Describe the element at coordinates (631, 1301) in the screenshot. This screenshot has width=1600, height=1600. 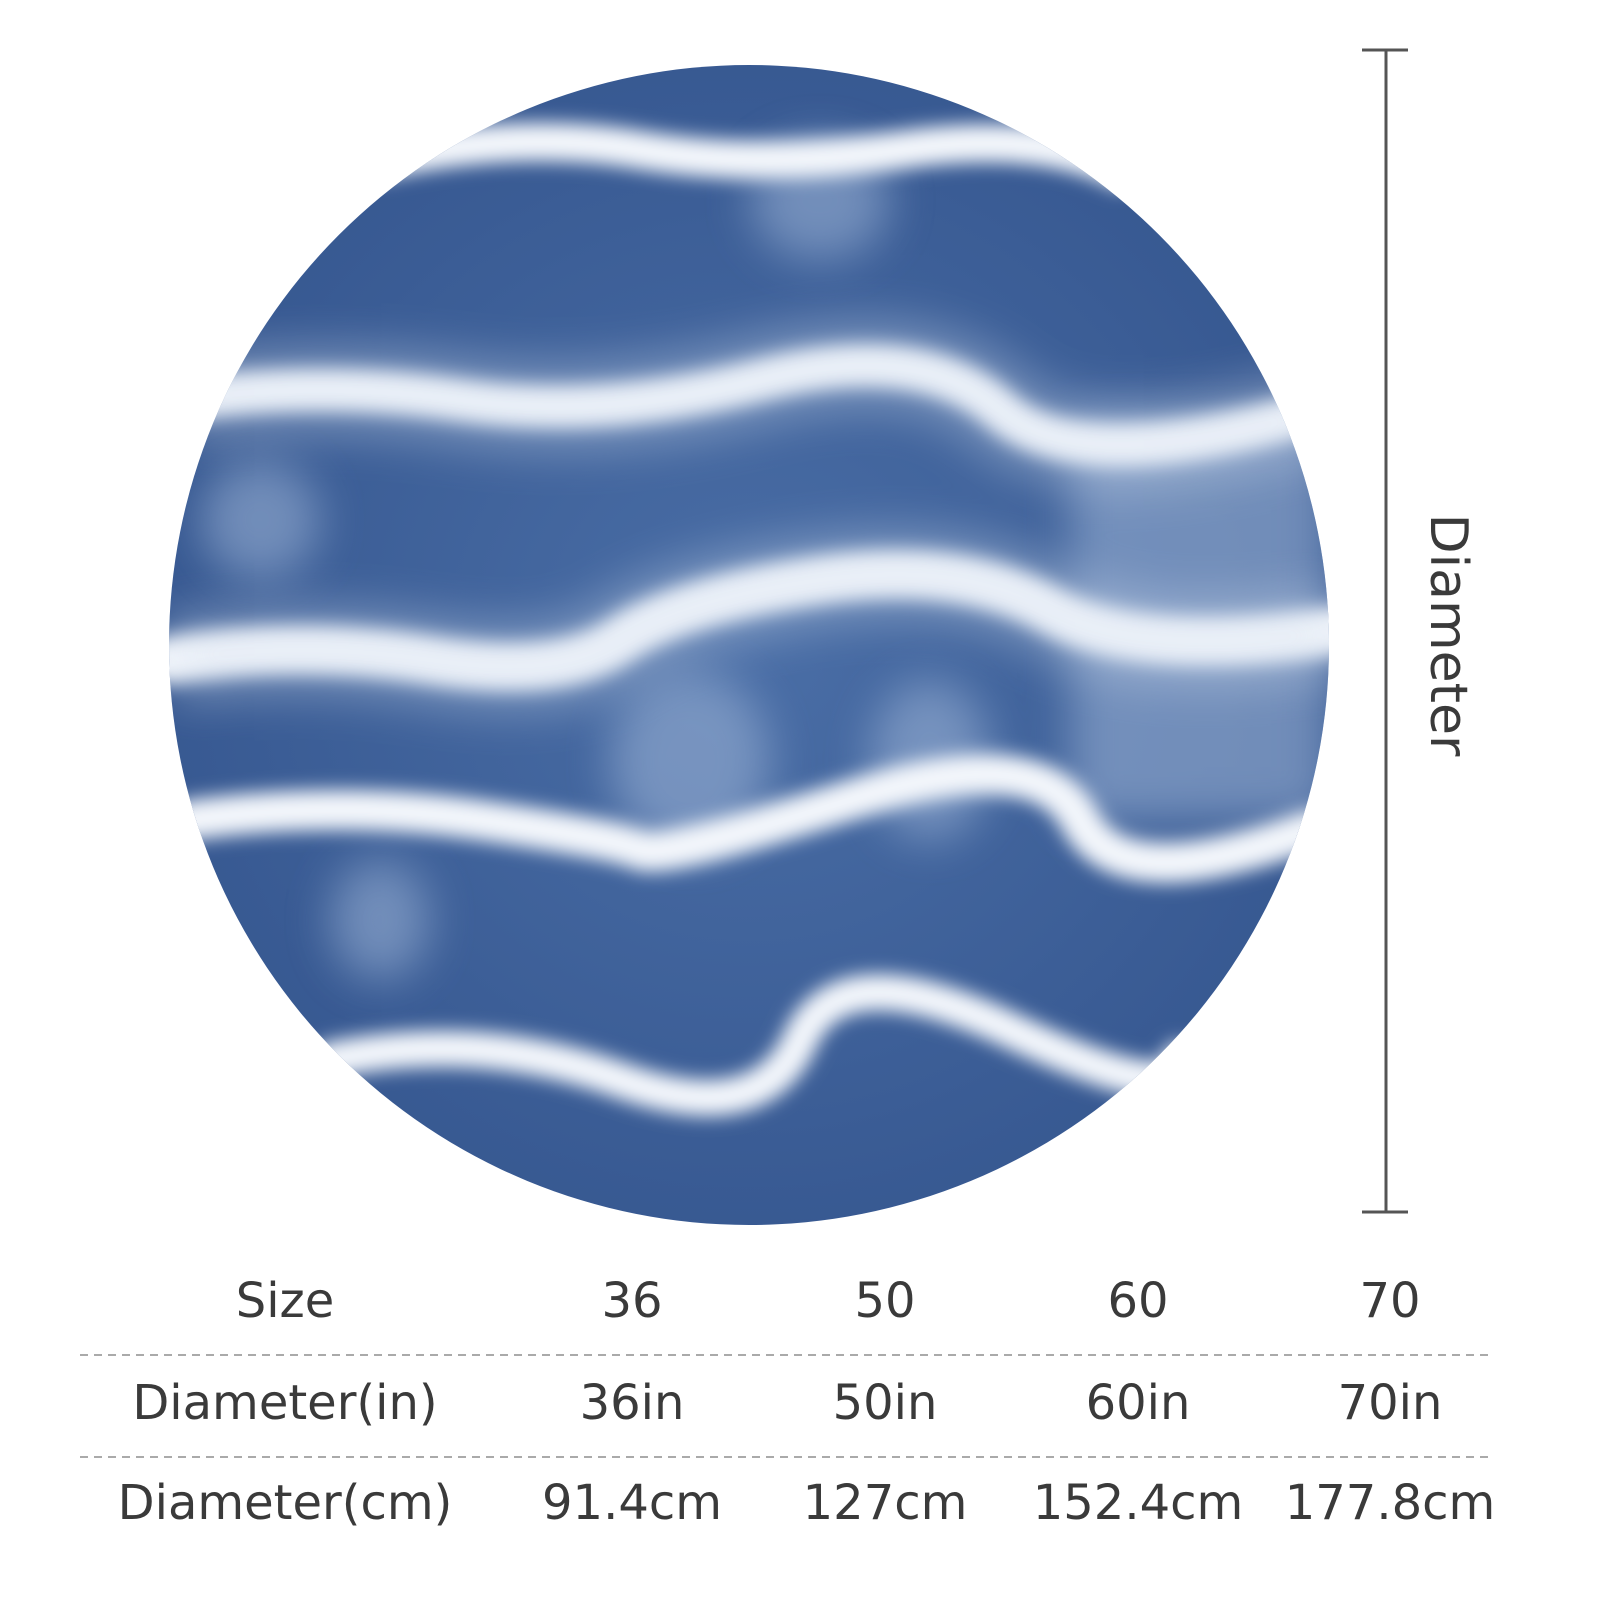
I see `header-cell: 36` at that location.